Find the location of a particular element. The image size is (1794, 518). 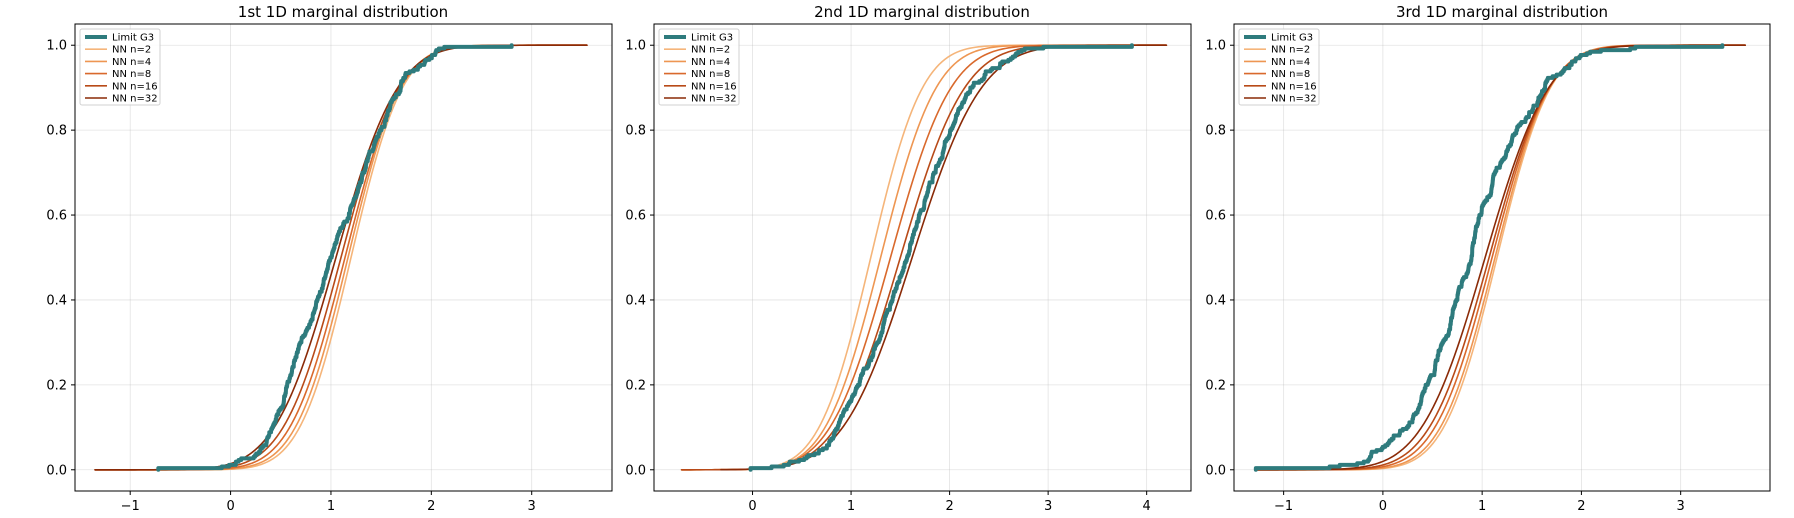

panel-3-y-tick-label: 0.4 is located at coordinates (1215, 300).